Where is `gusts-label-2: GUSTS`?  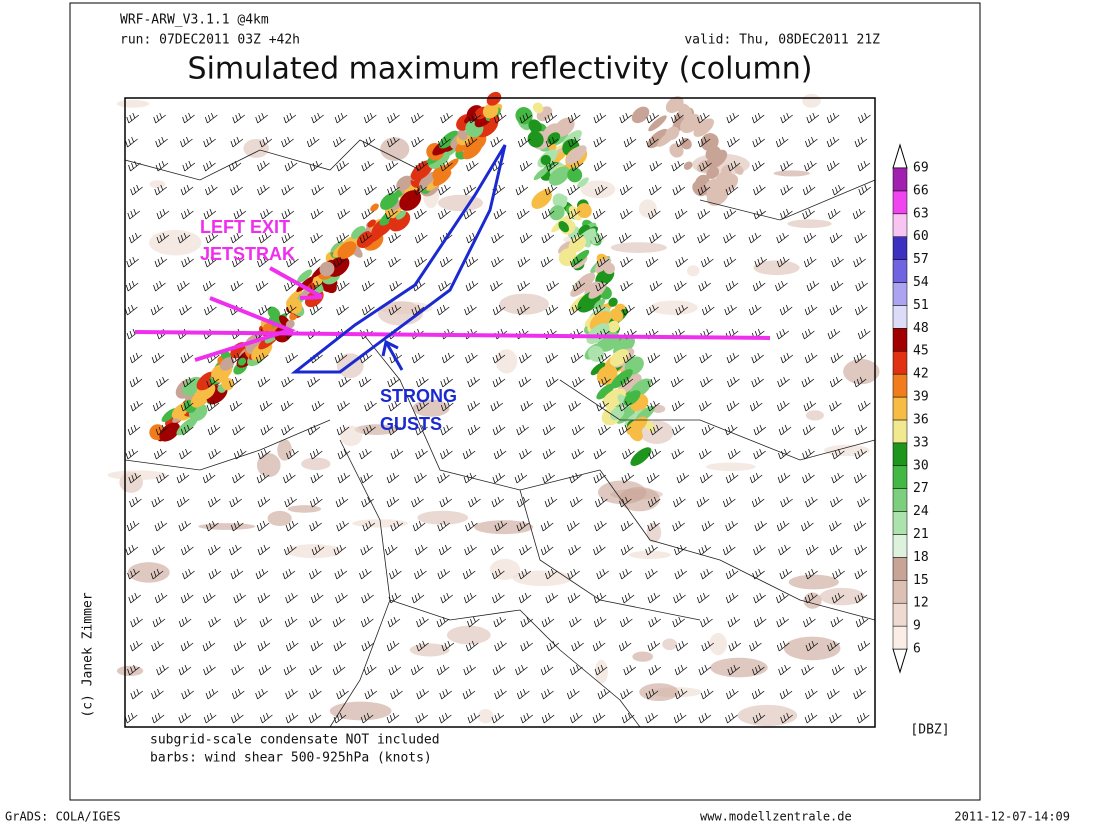 gusts-label-2: GUSTS is located at coordinates (411, 424).